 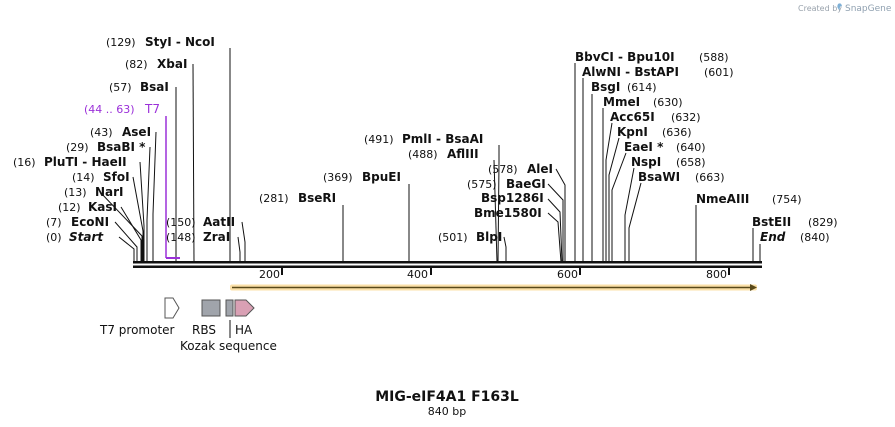 I want to click on pos-nmeaiii: (754), so click(x=787, y=199).